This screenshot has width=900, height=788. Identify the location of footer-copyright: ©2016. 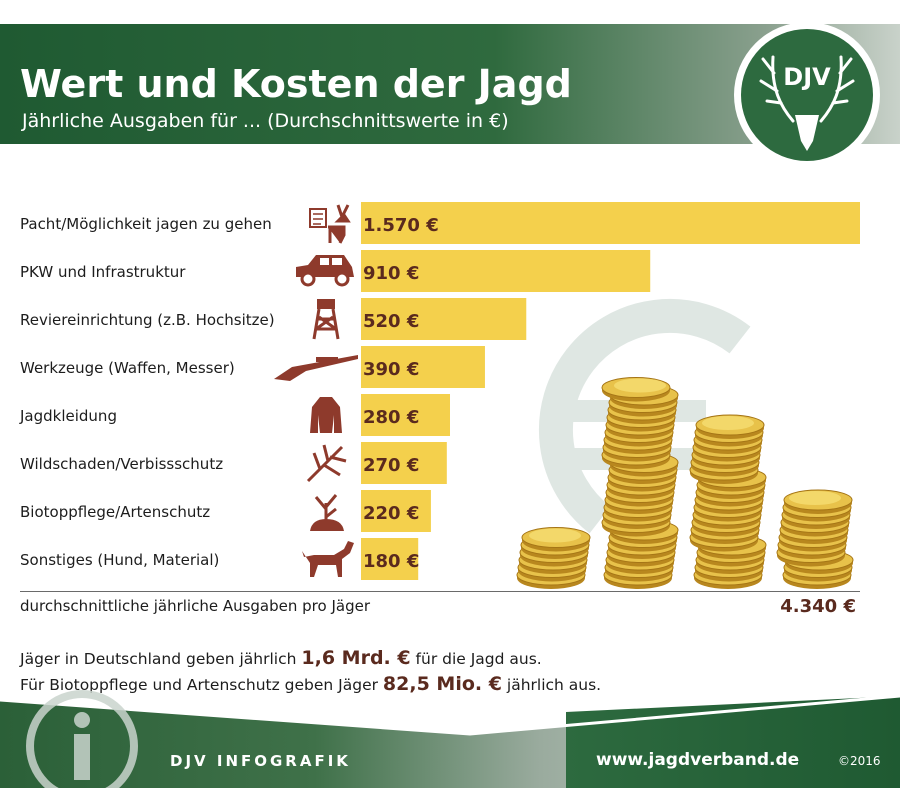
(859, 761).